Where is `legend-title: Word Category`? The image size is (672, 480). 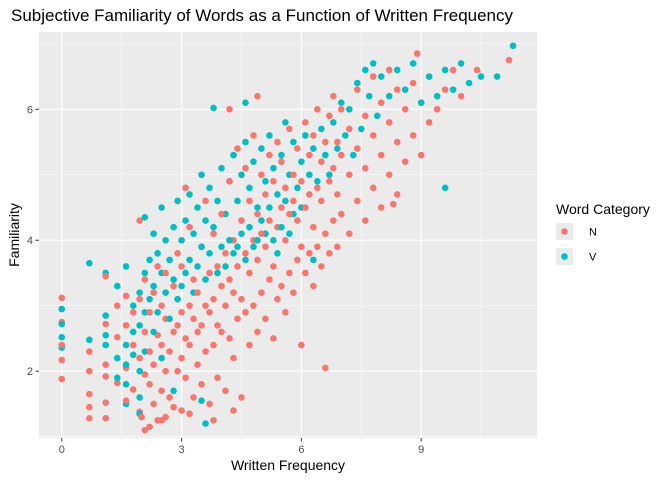 legend-title: Word Category is located at coordinates (603, 209).